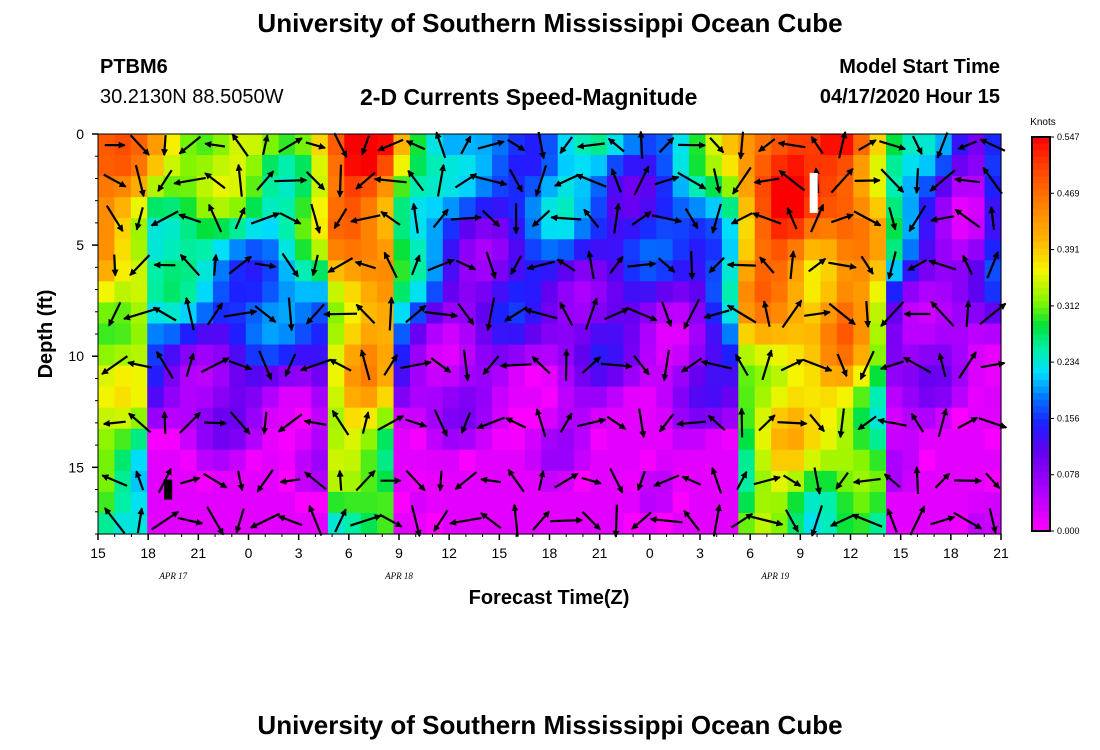  What do you see at coordinates (851, 553) in the screenshot?
I see `x-tick-label: 12` at bounding box center [851, 553].